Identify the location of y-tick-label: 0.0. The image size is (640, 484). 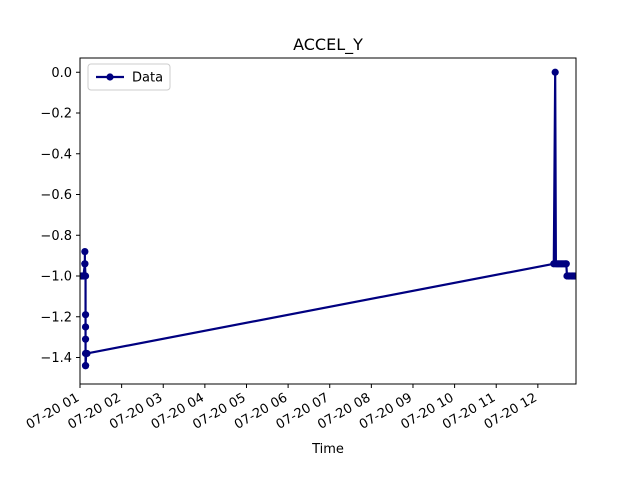
(61, 73).